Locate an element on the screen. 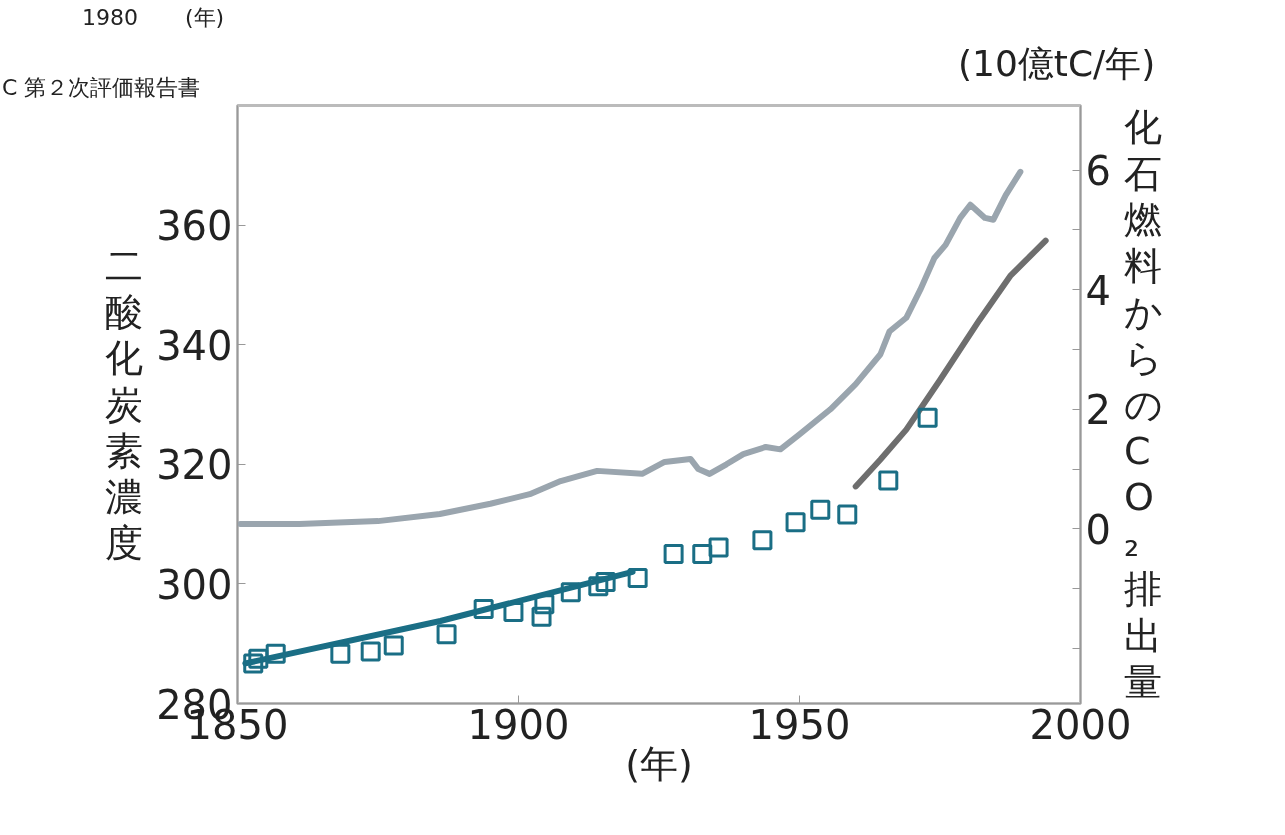 The width and height of the screenshot is (1285, 835). x-tick-label: 2000 is located at coordinates (1080, 724).